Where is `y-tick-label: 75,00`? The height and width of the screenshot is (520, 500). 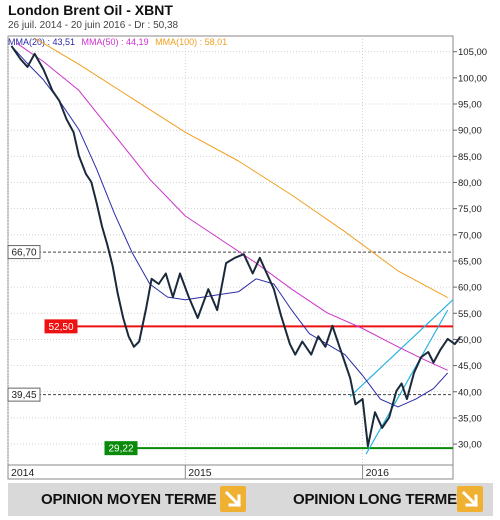 y-tick-label: 75,00 is located at coordinates (470, 209).